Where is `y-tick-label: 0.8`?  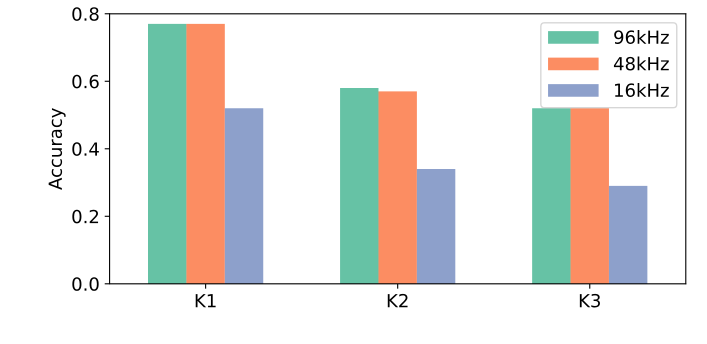 y-tick-label: 0.8 is located at coordinates (85, 14).